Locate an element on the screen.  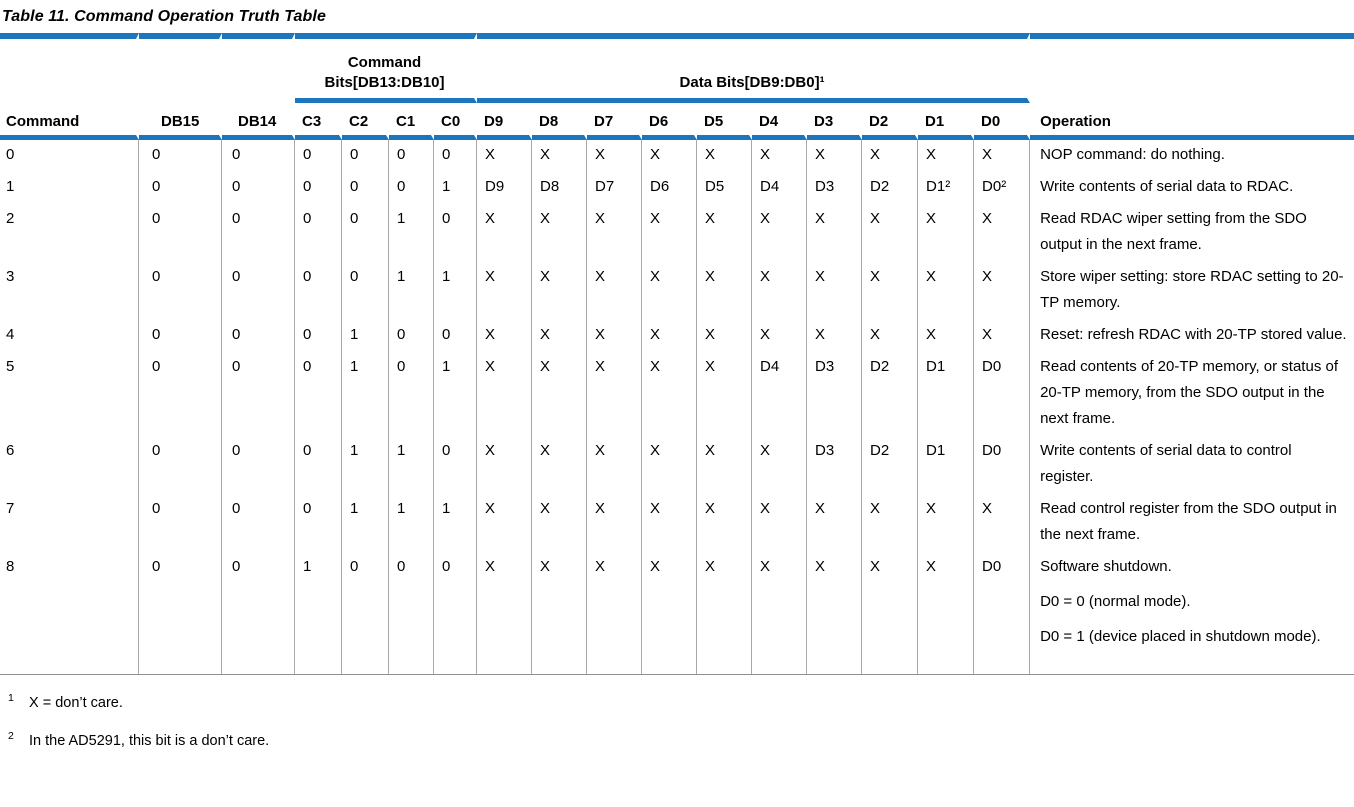
cell-command: 2 is located at coordinates (69, 233).